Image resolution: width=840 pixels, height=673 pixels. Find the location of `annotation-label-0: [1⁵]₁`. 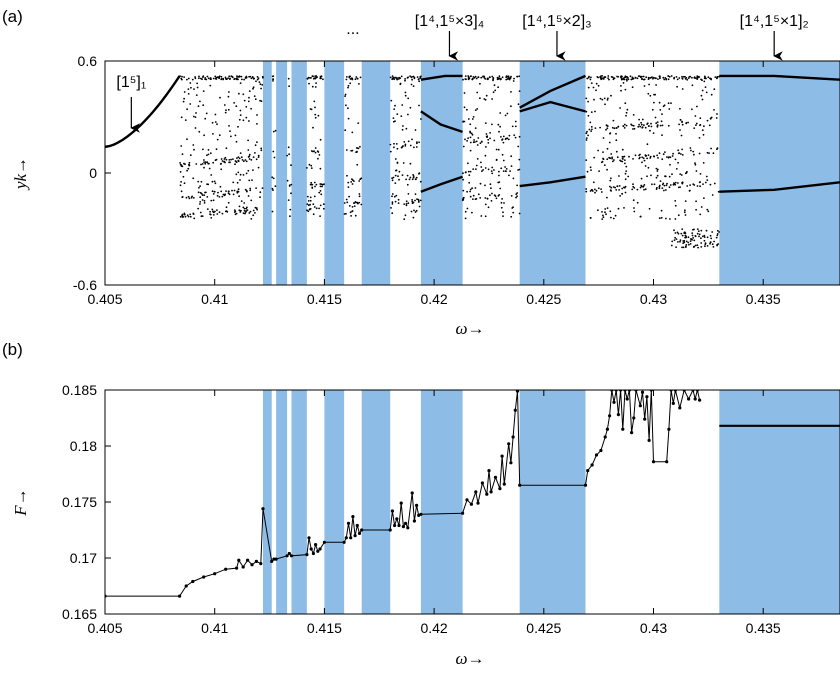

annotation-label-0: [1⁵]₁ is located at coordinates (131, 82).